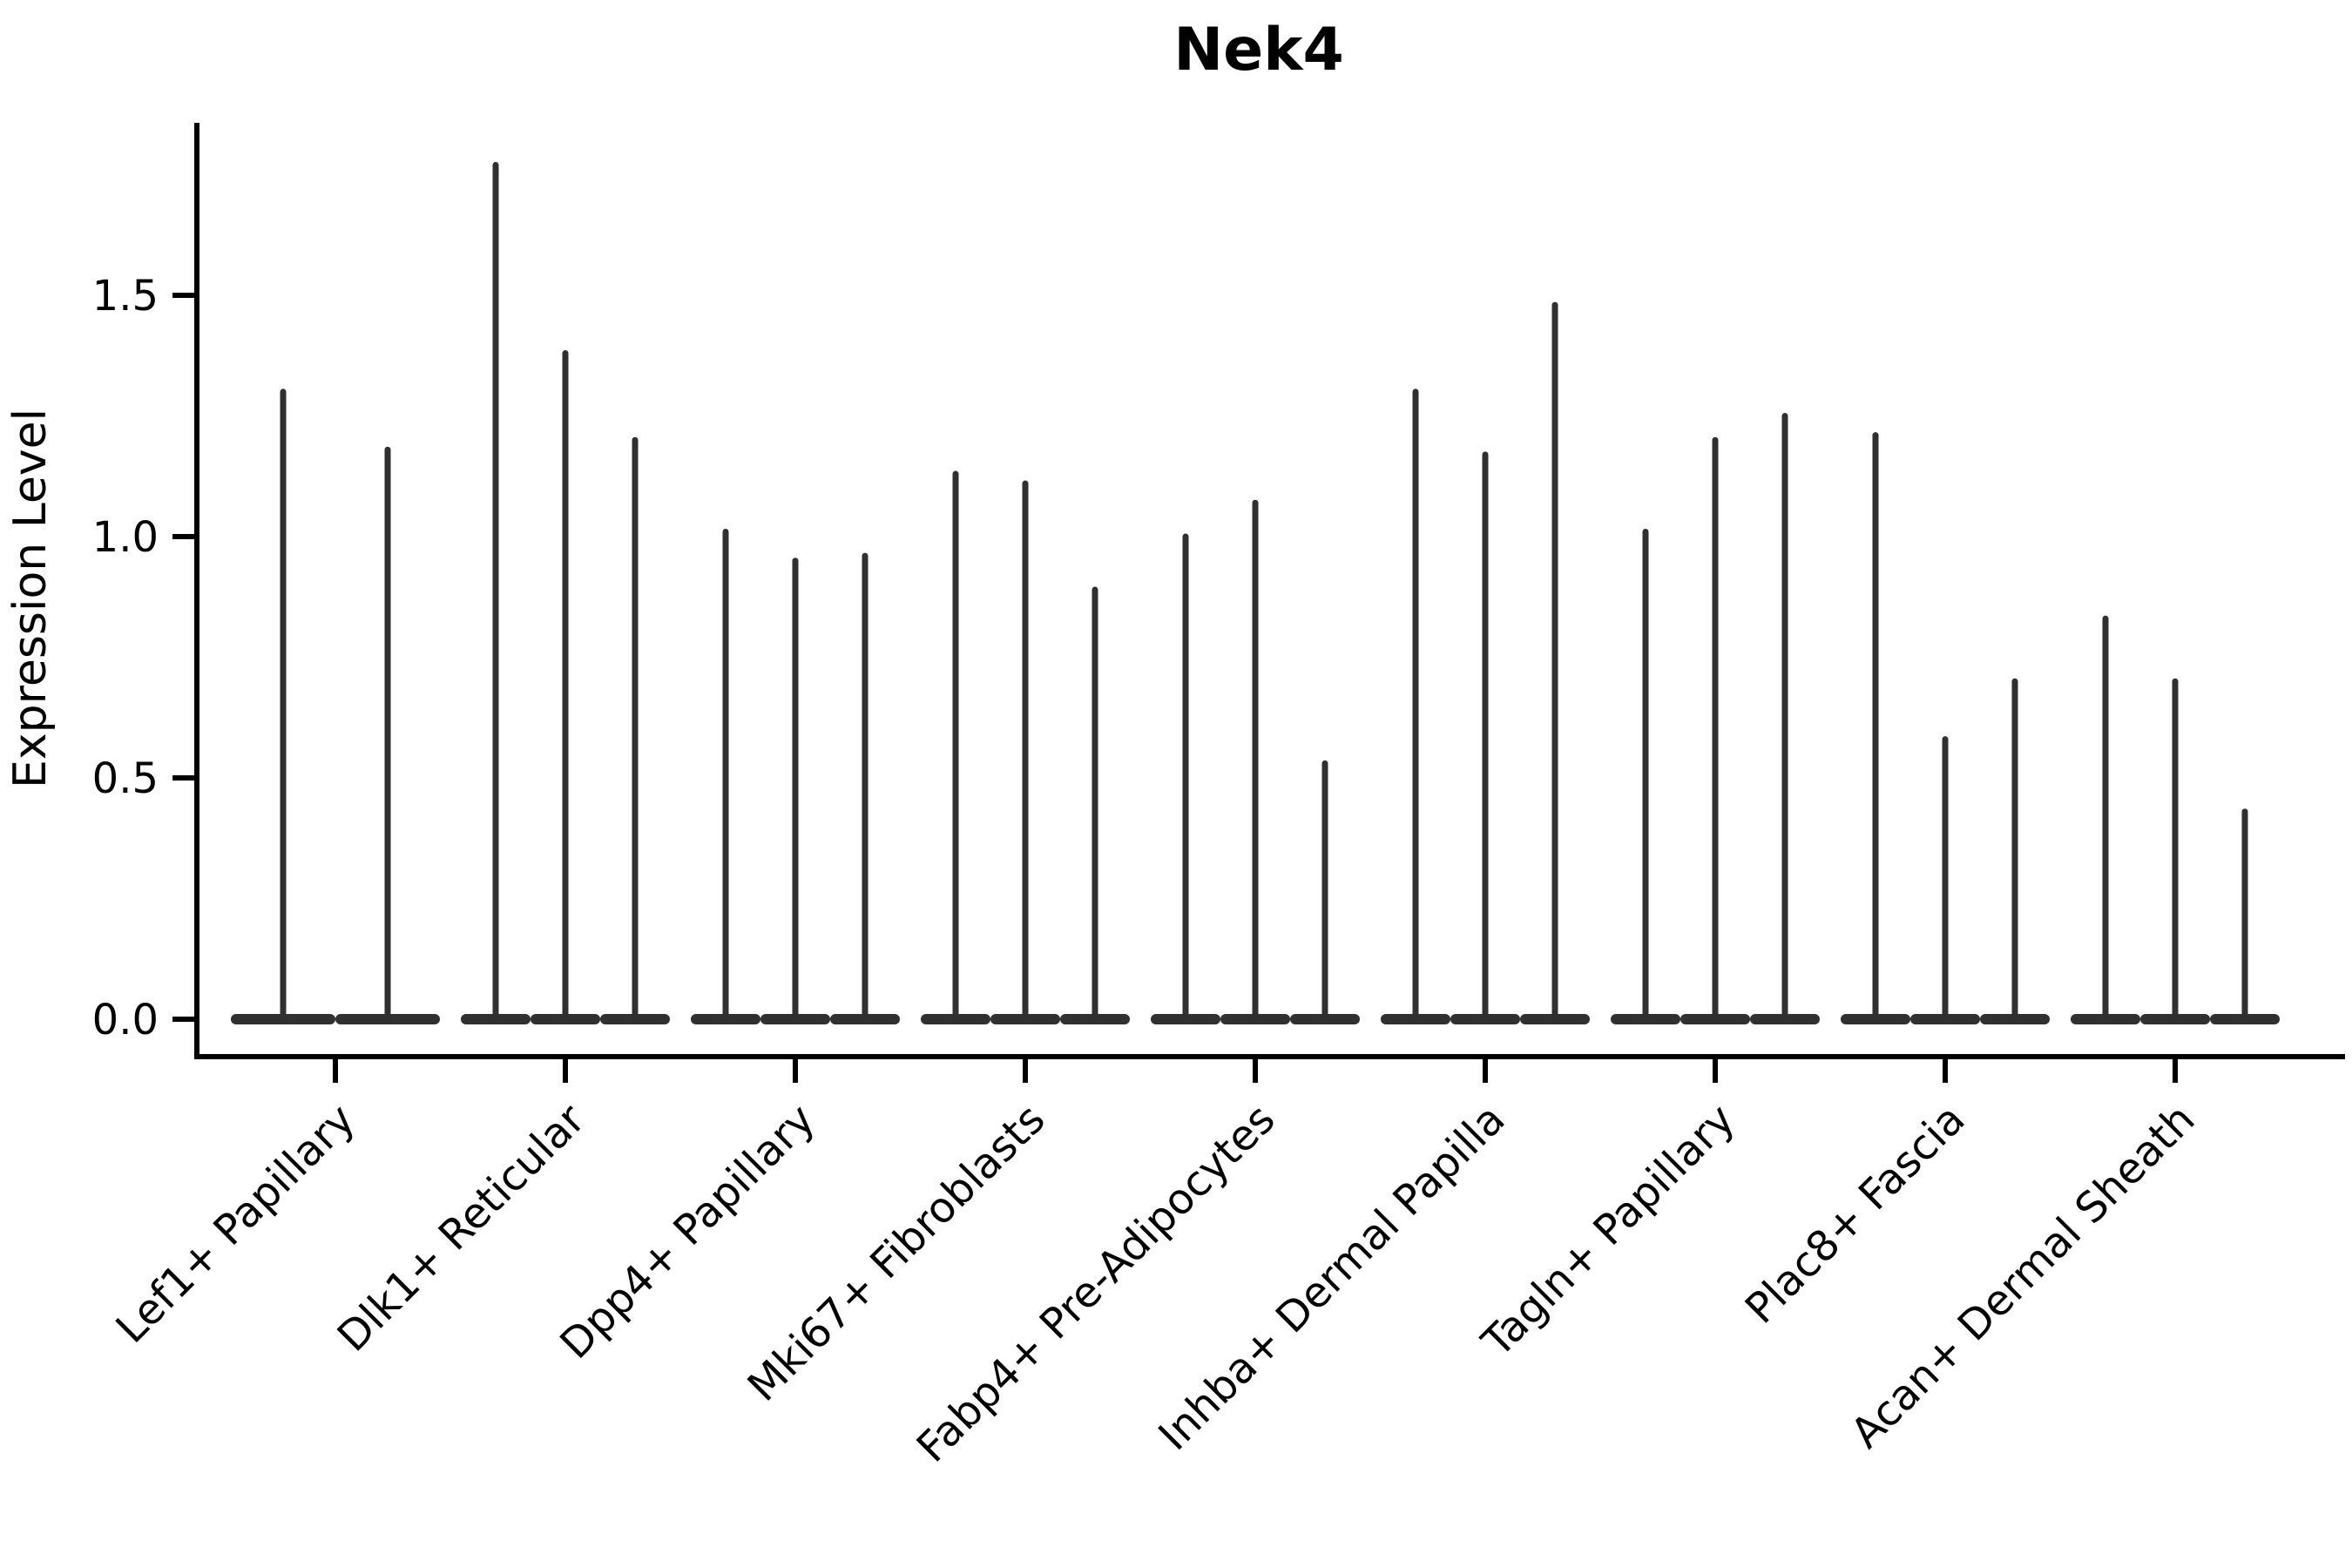  Describe the element at coordinates (499, 761) in the screenshot. I see `violin-group-2: Dlk1+ Reticular` at that location.